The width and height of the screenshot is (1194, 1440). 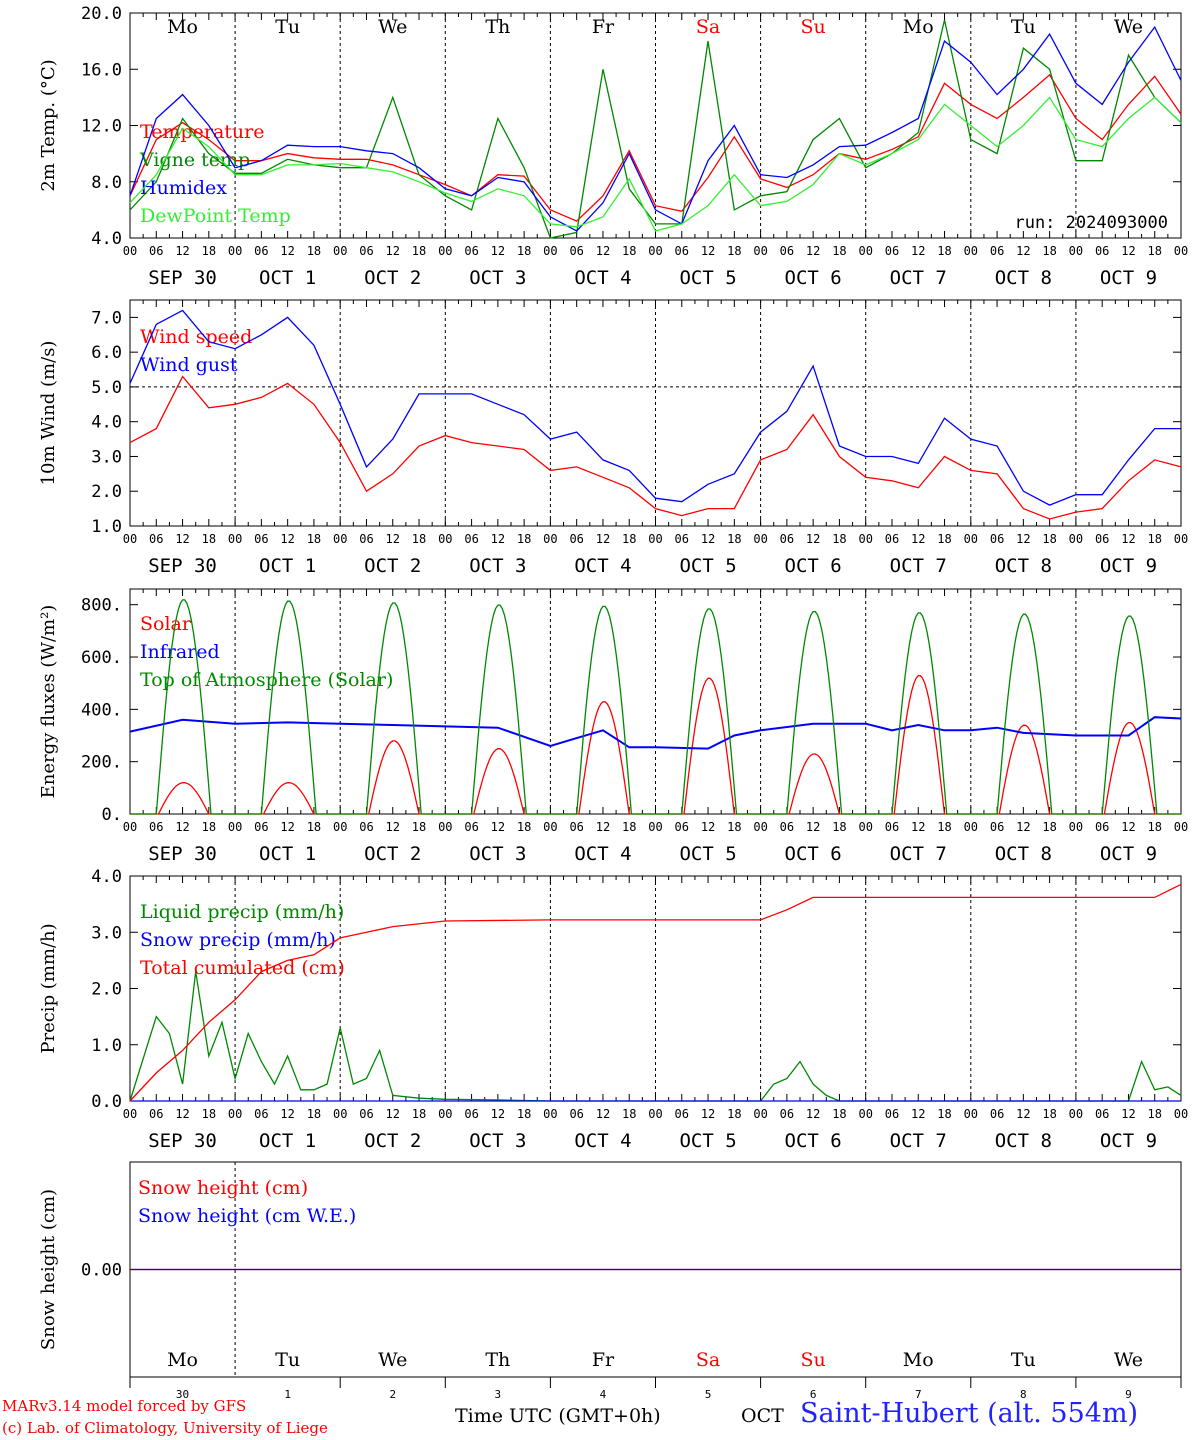 I want to click on y-tick-label: 400., so click(x=101, y=710).